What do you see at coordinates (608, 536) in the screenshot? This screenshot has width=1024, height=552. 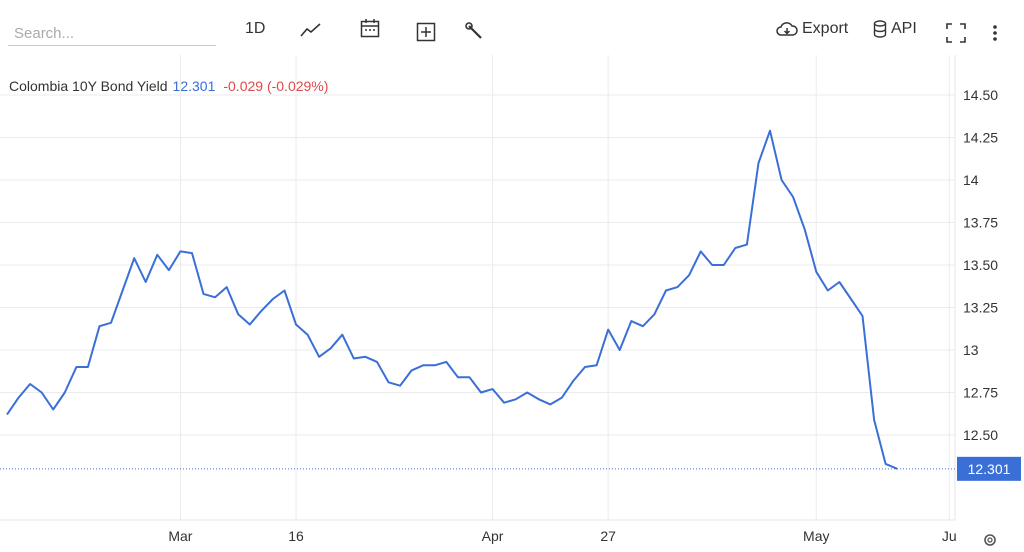 I see `x-tick-label: 27` at bounding box center [608, 536].